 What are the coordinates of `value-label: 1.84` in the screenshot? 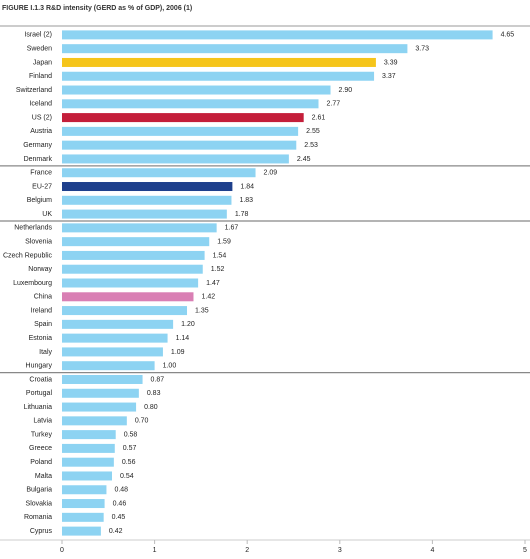 It's located at (247, 186).